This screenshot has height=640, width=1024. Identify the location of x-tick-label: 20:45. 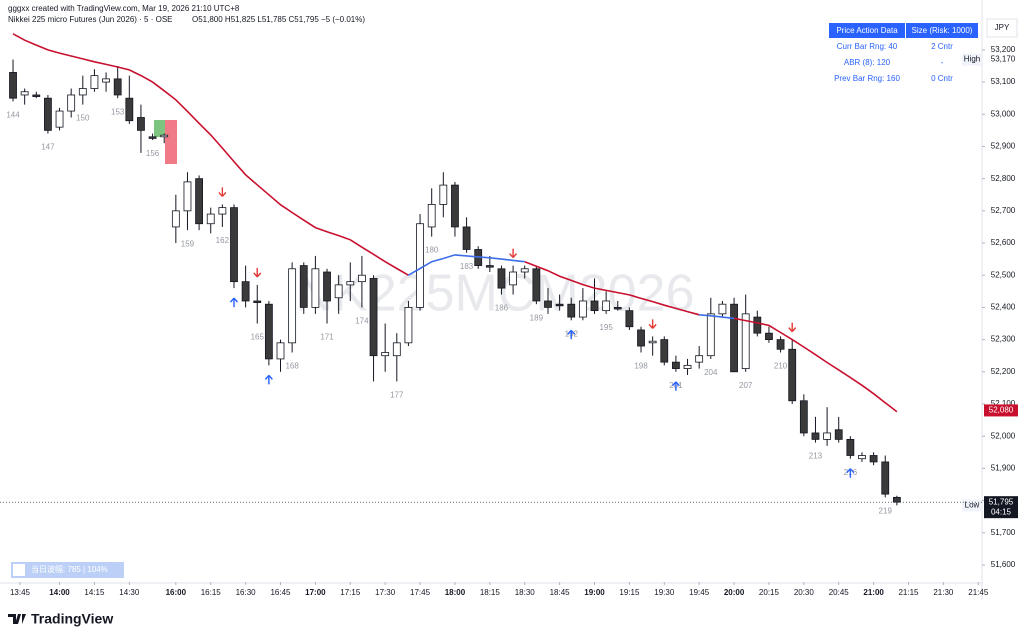
(839, 592).